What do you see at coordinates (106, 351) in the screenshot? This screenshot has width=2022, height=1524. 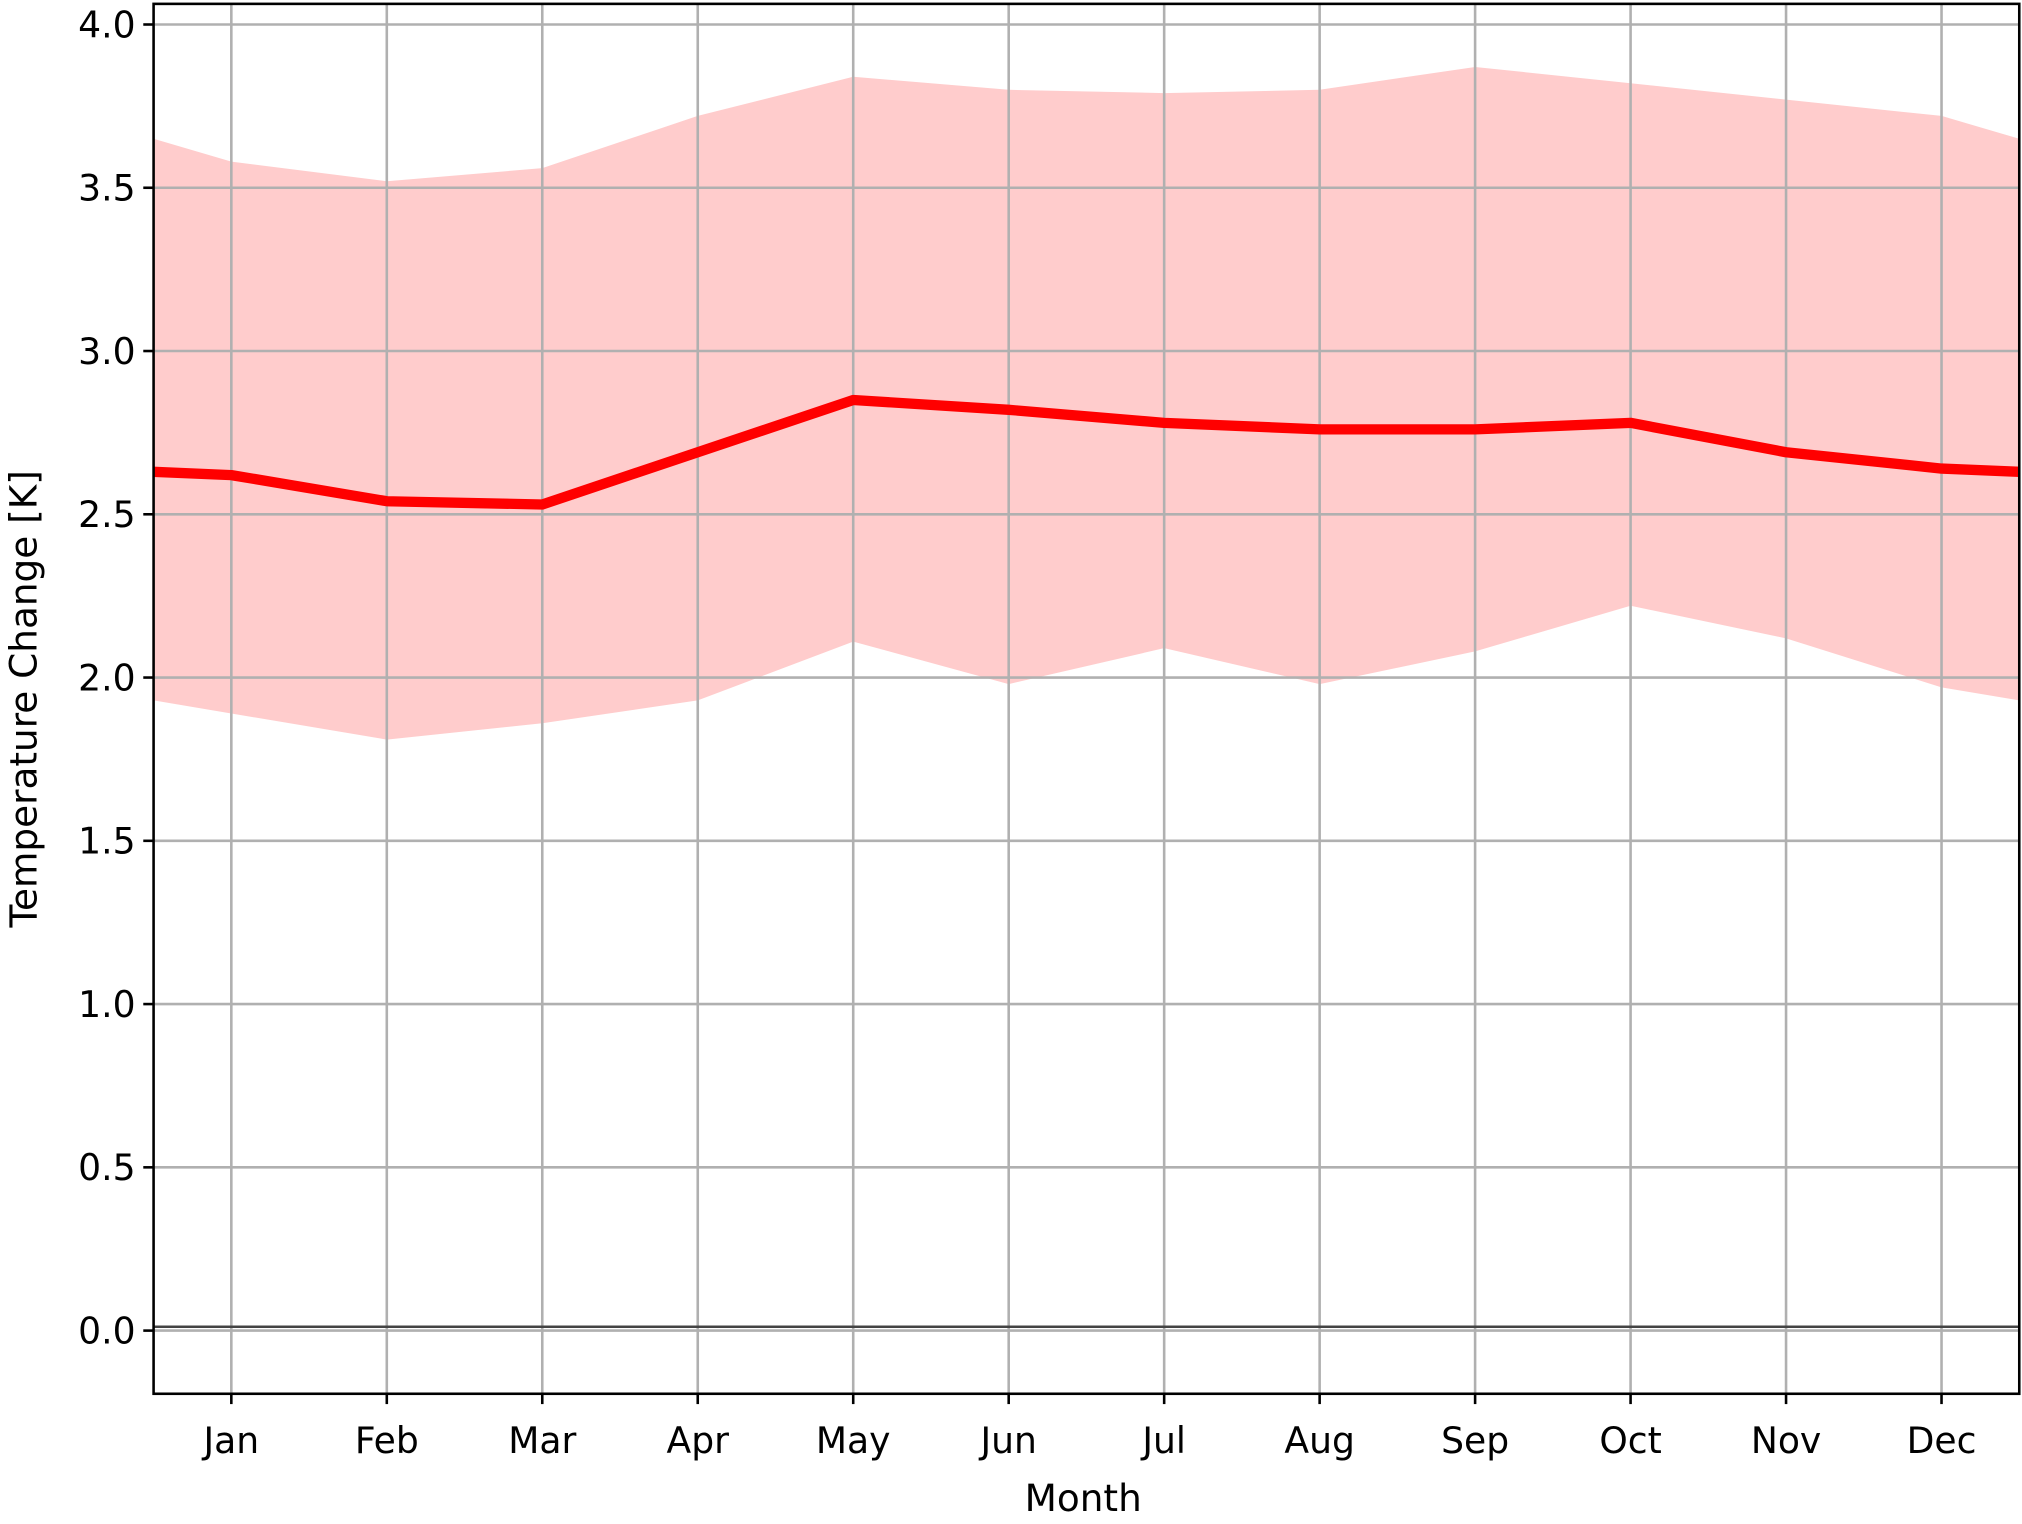 I see `y-tick-label: 3.0` at bounding box center [106, 351].